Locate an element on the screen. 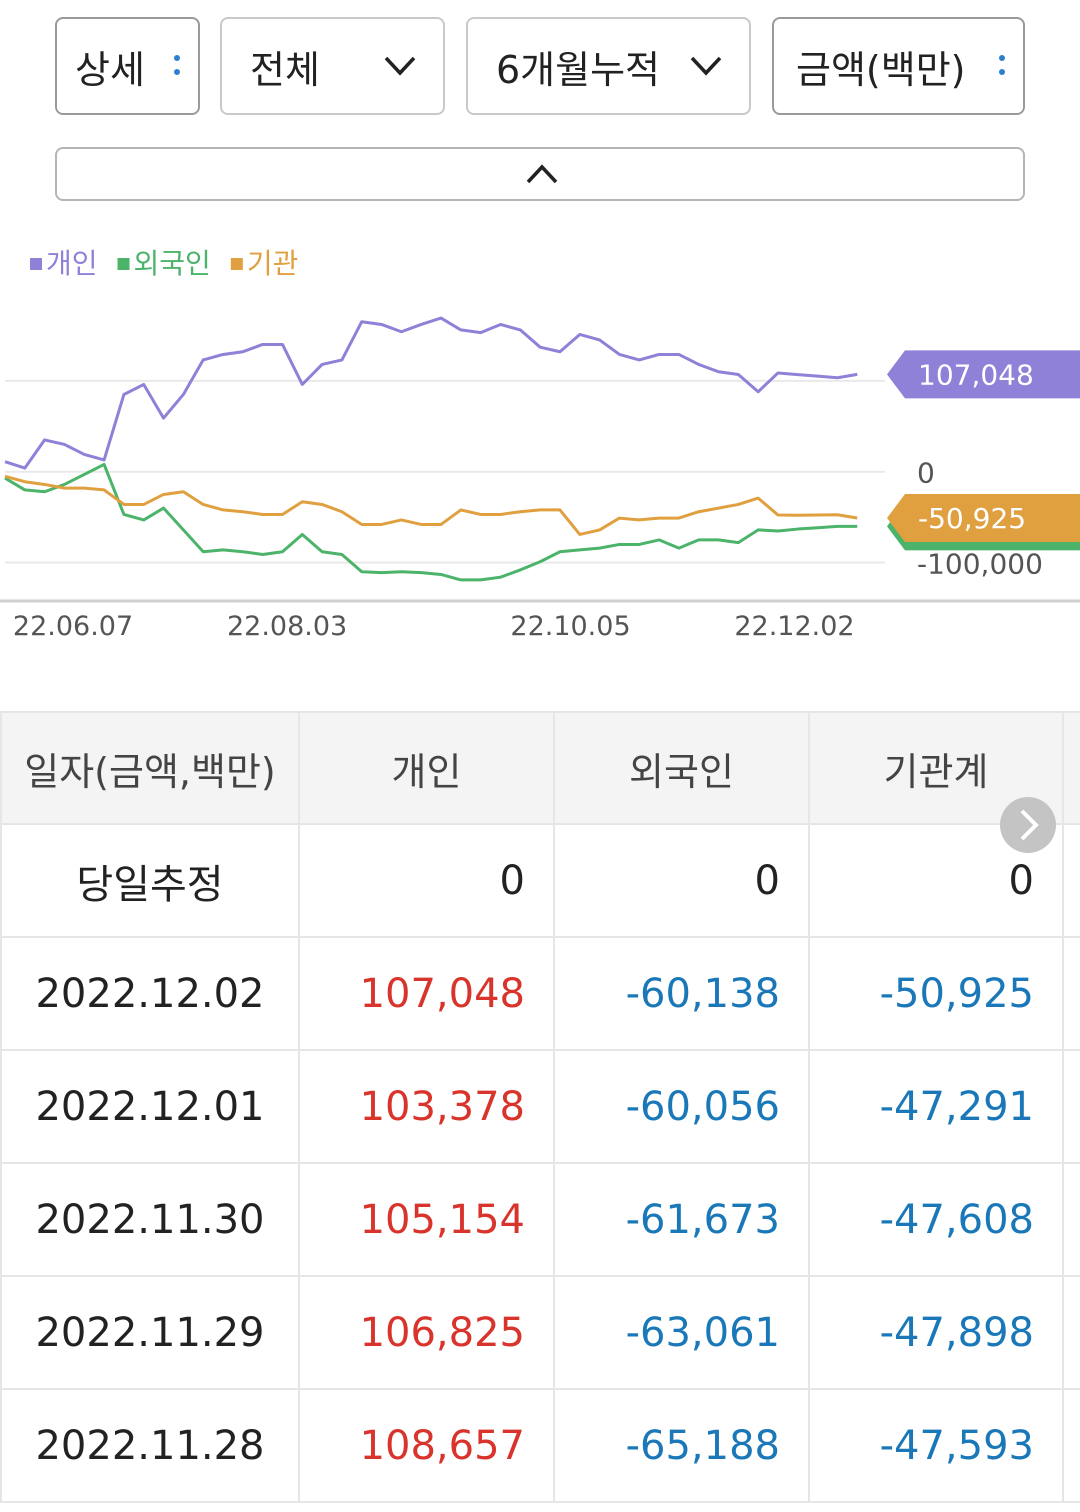  table-row: 2022.11.28 108,657 -65,188 -47,593 is located at coordinates (540, 1445).